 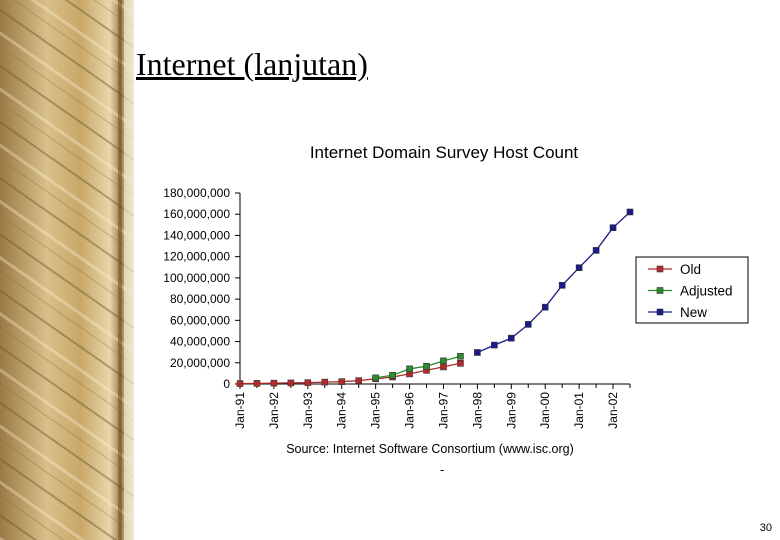 I want to click on x-tick-label: Jan-97, so click(x=443, y=410).